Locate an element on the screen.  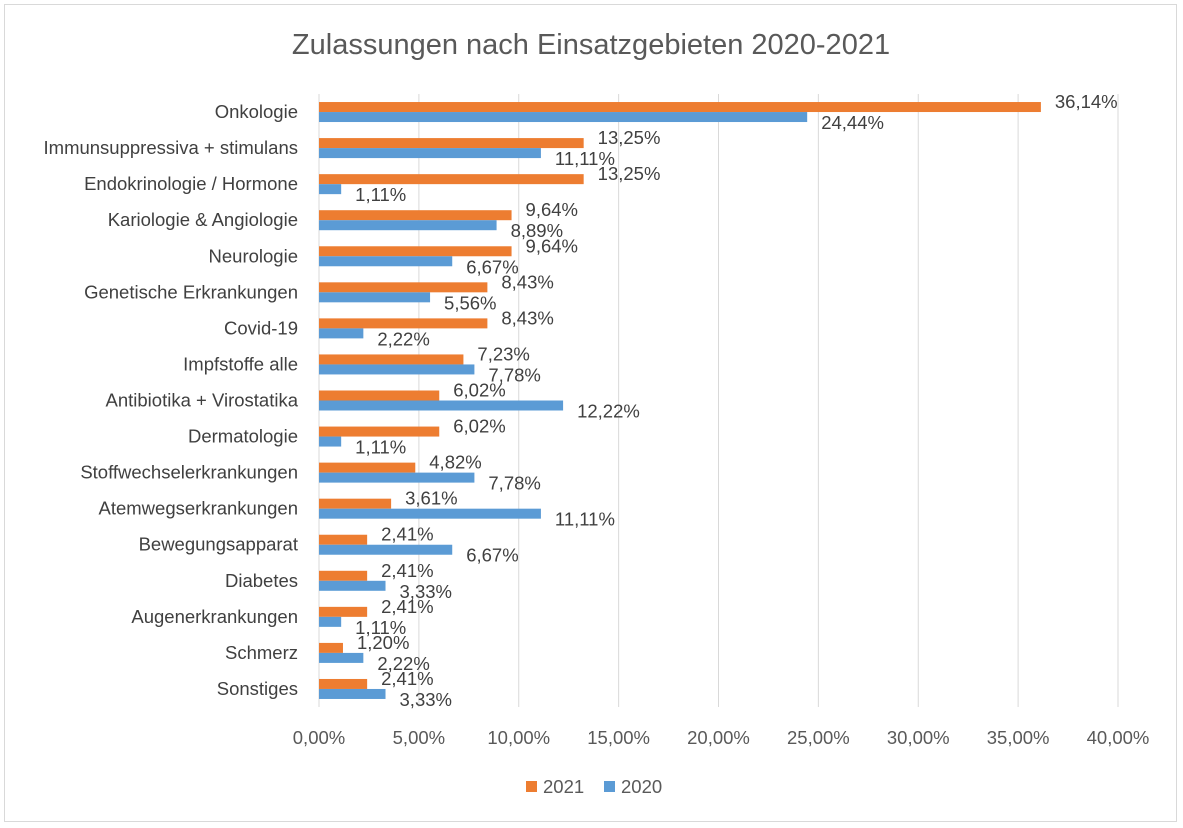
category-label: Schmerz is located at coordinates (261, 652).